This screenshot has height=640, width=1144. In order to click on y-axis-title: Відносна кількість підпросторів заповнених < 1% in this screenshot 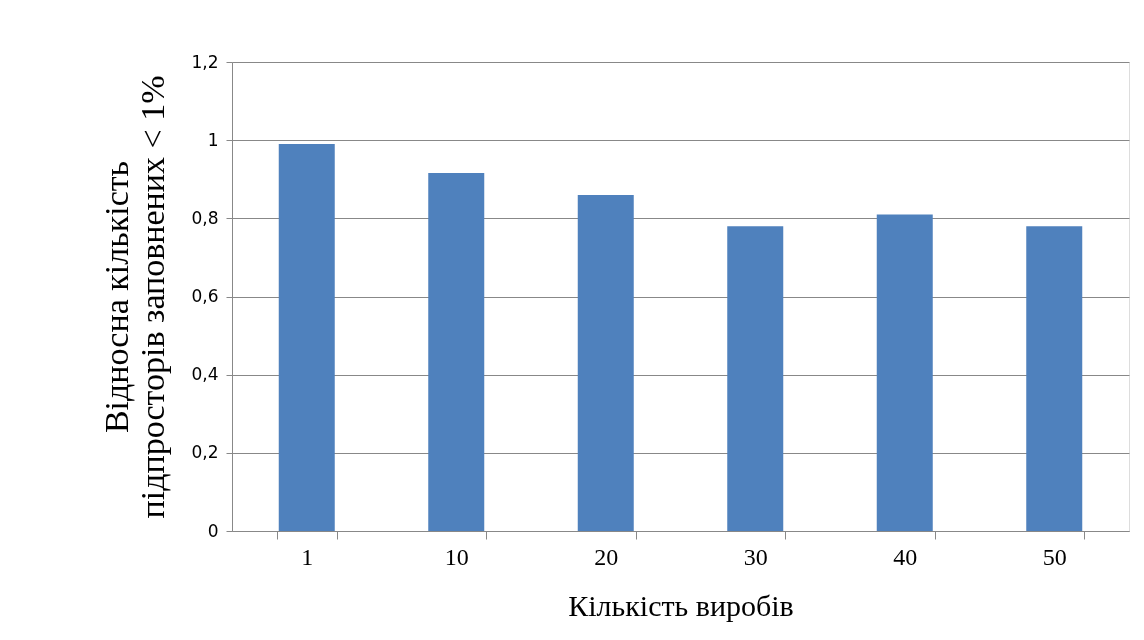, I will do `click(135, 297)`.